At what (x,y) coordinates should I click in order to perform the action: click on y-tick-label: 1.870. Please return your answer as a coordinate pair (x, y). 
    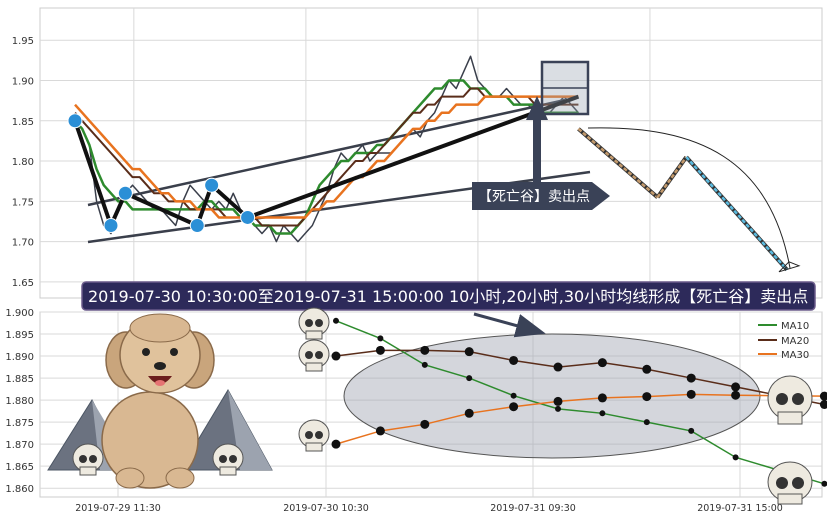
    Looking at the image, I should click on (19, 445).